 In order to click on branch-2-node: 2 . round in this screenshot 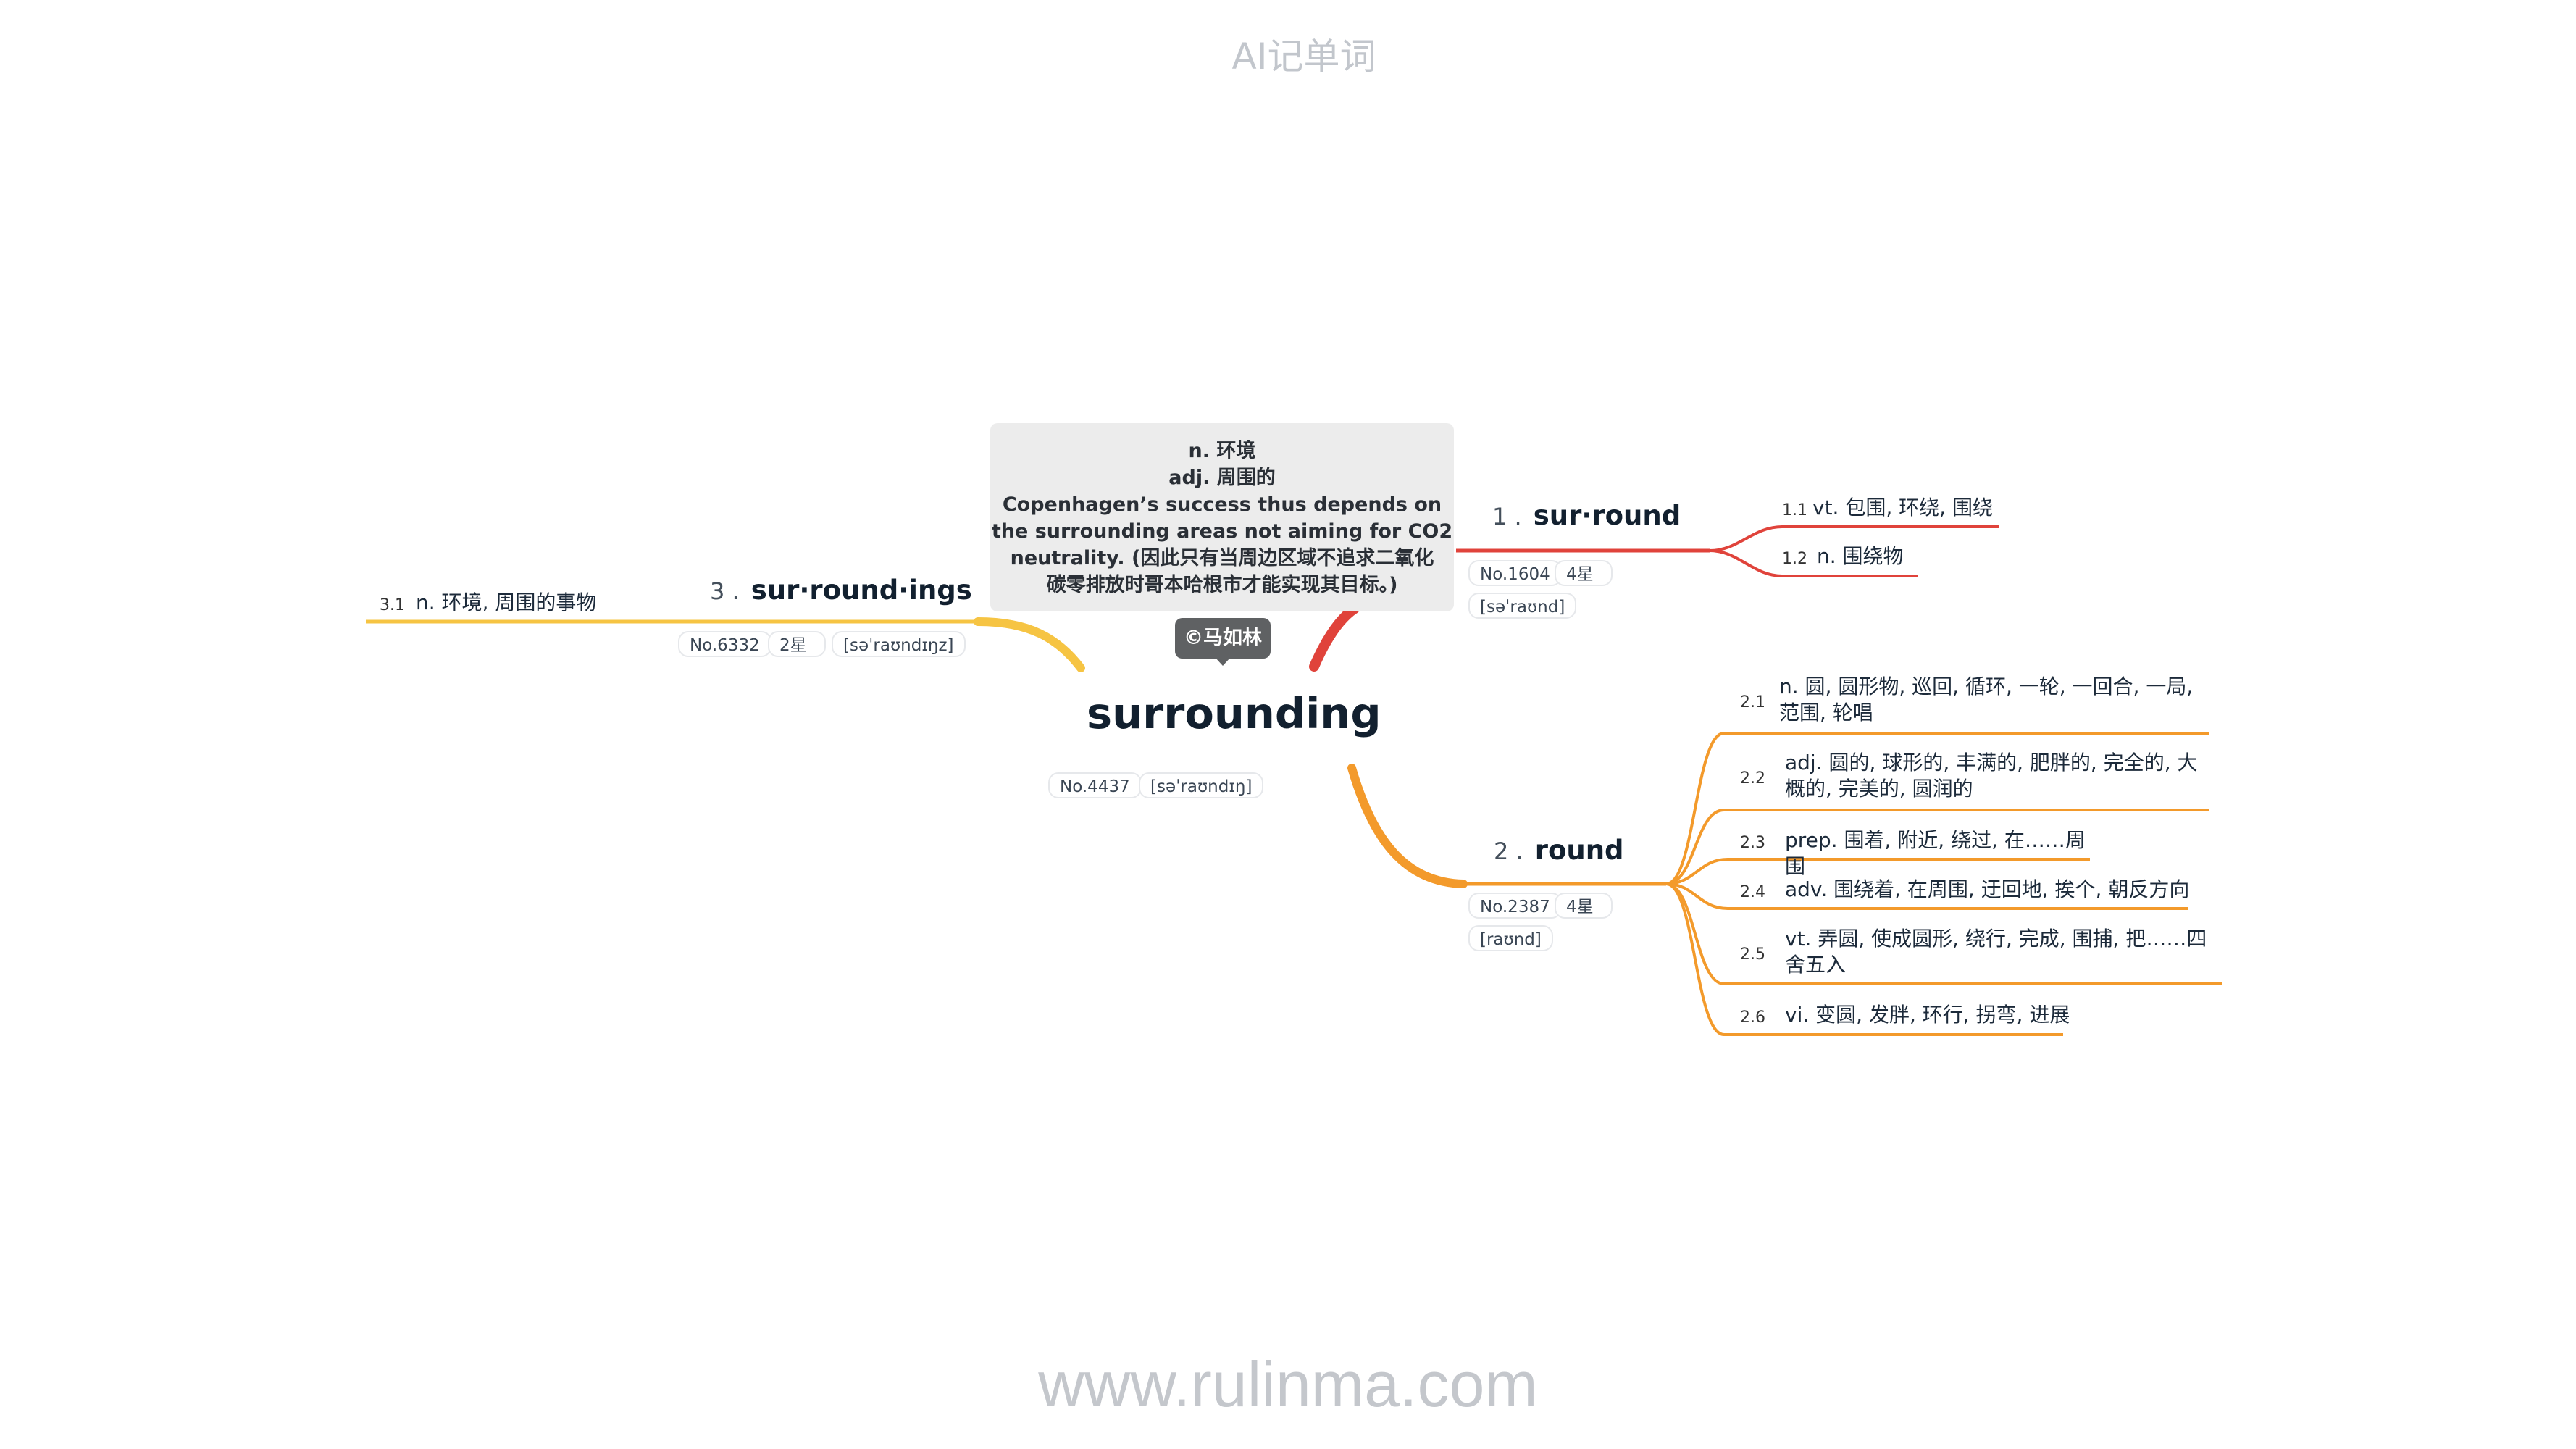, I will do `click(1559, 851)`.